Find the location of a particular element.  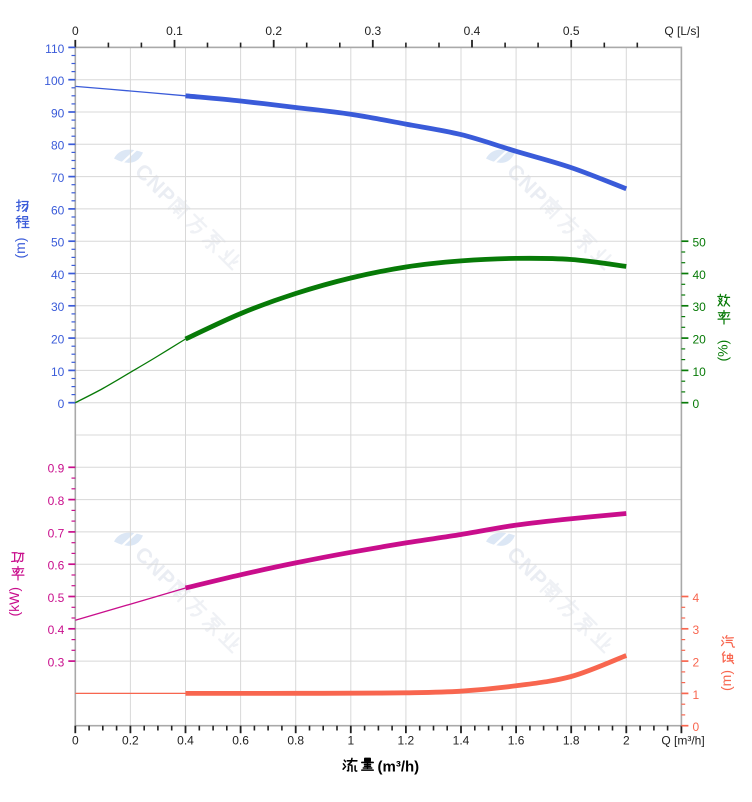

svg-text: 0.1 is located at coordinates (174, 31).